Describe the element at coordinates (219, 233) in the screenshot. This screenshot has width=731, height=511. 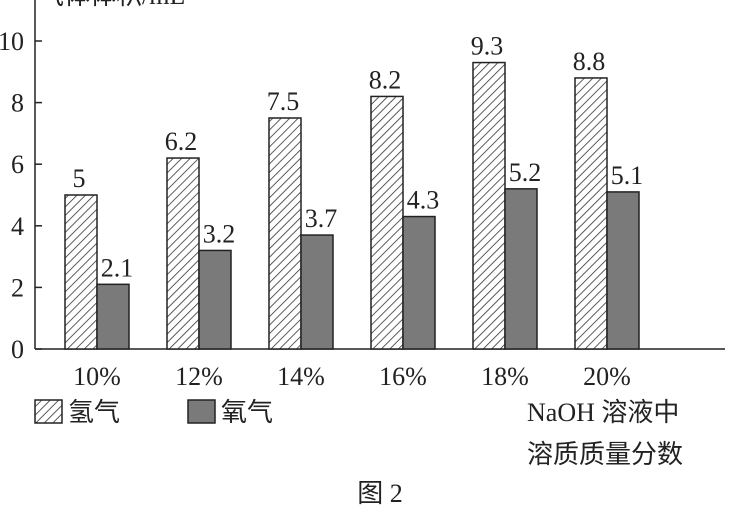
I see `value-label: 3.2` at that location.